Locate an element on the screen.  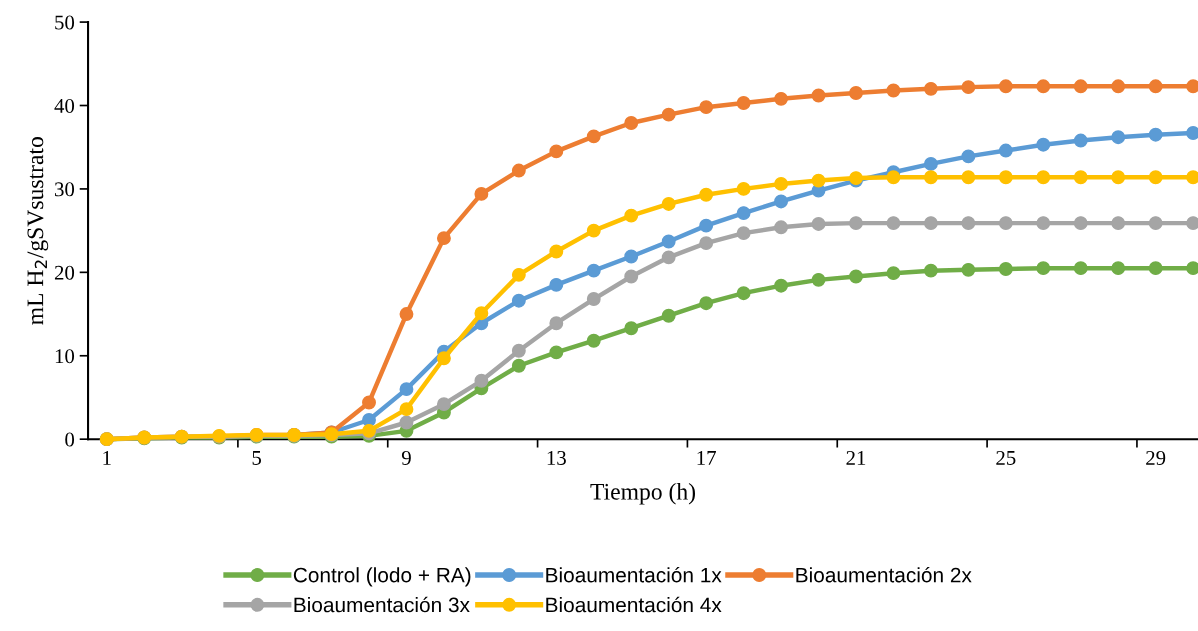
x-axis-title: Tiempo (h) is located at coordinates (643, 494).